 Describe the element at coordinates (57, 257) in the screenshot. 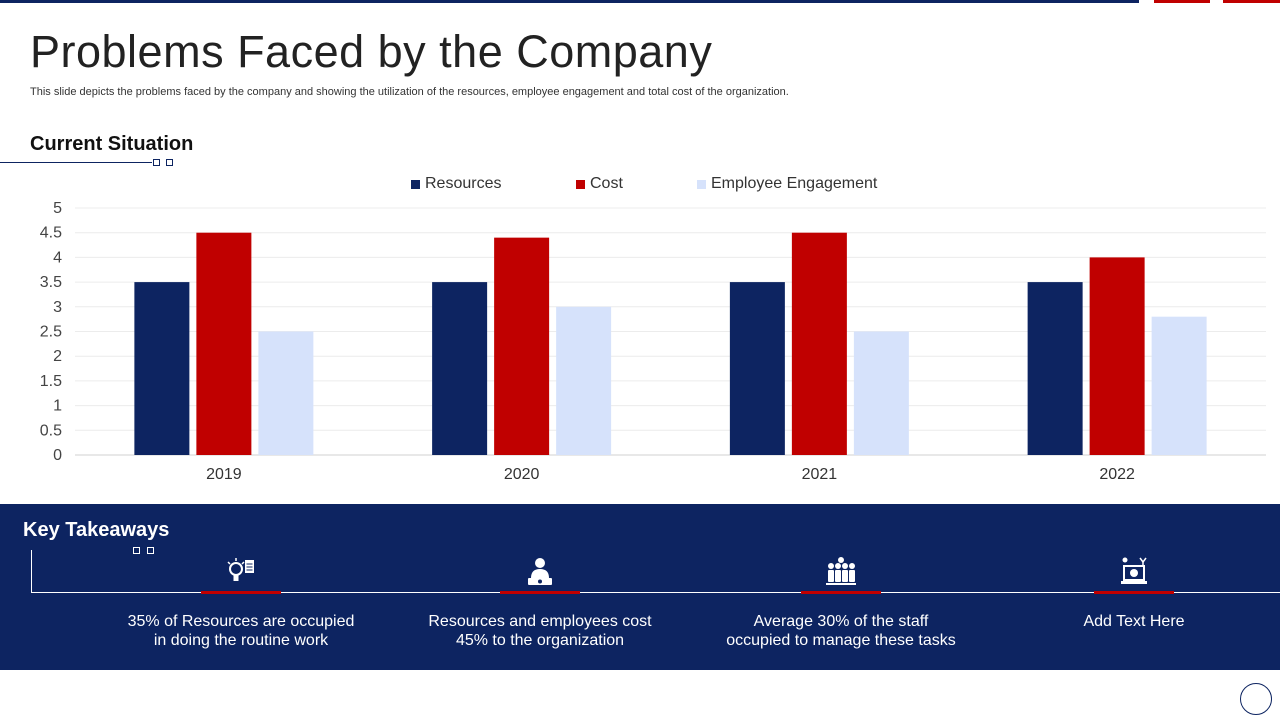

I see `y-tick-label: 4` at that location.